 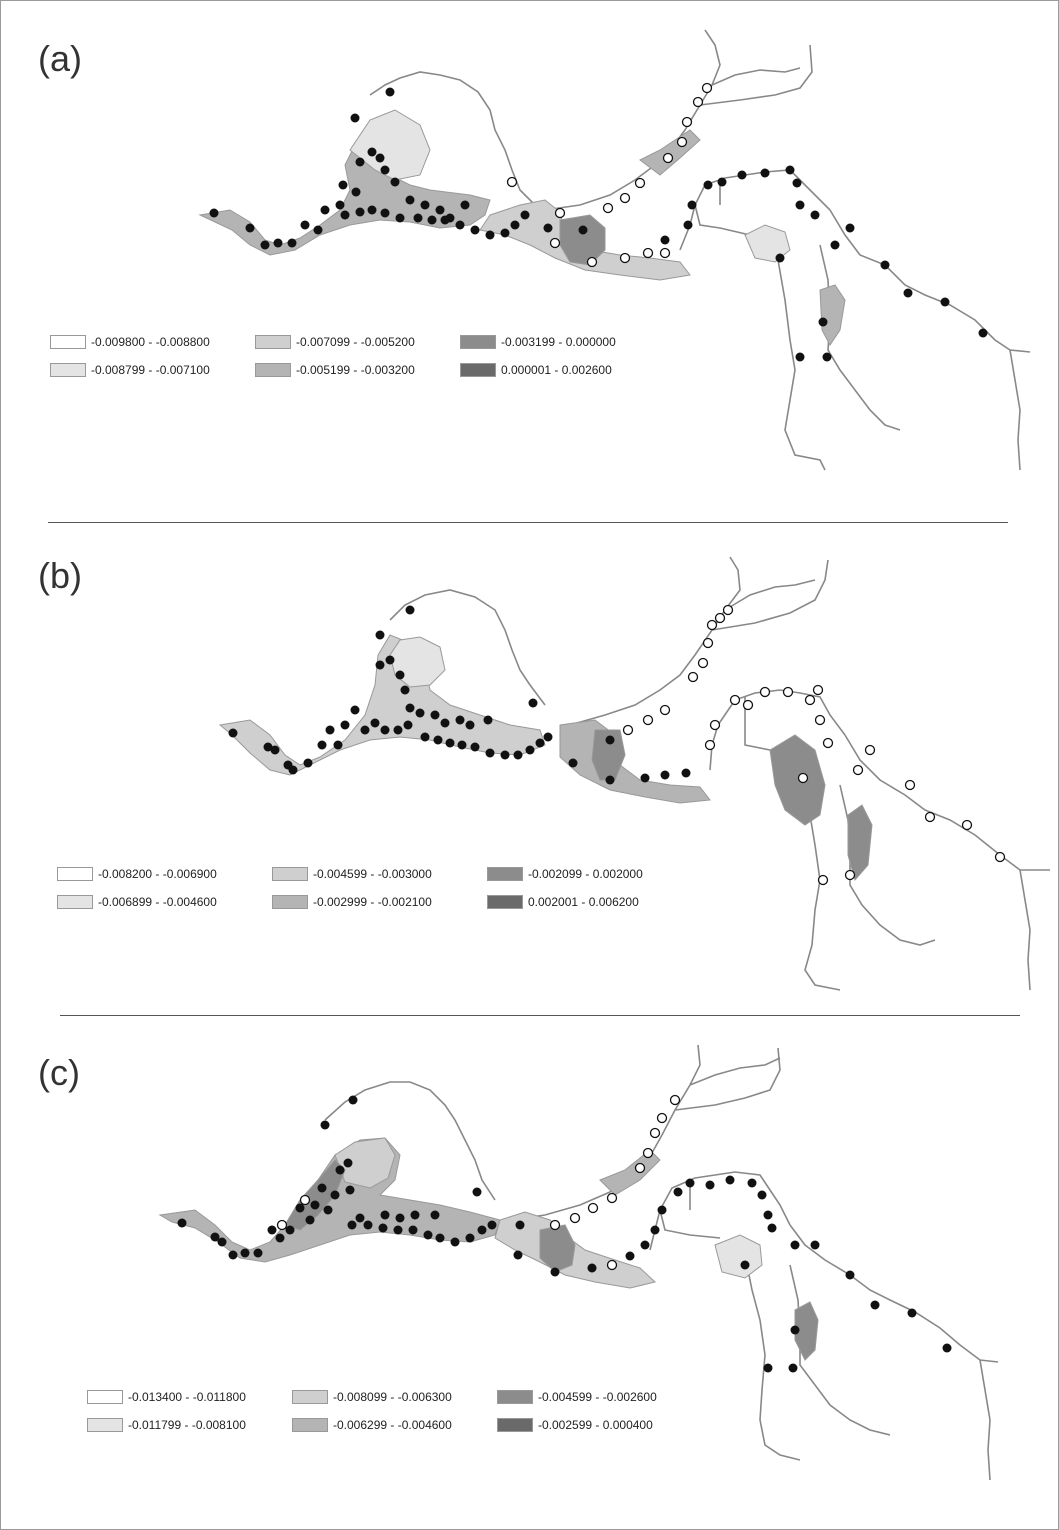 I want to click on legend-item: -0.004599 - -0.003000, so click(x=352, y=874).